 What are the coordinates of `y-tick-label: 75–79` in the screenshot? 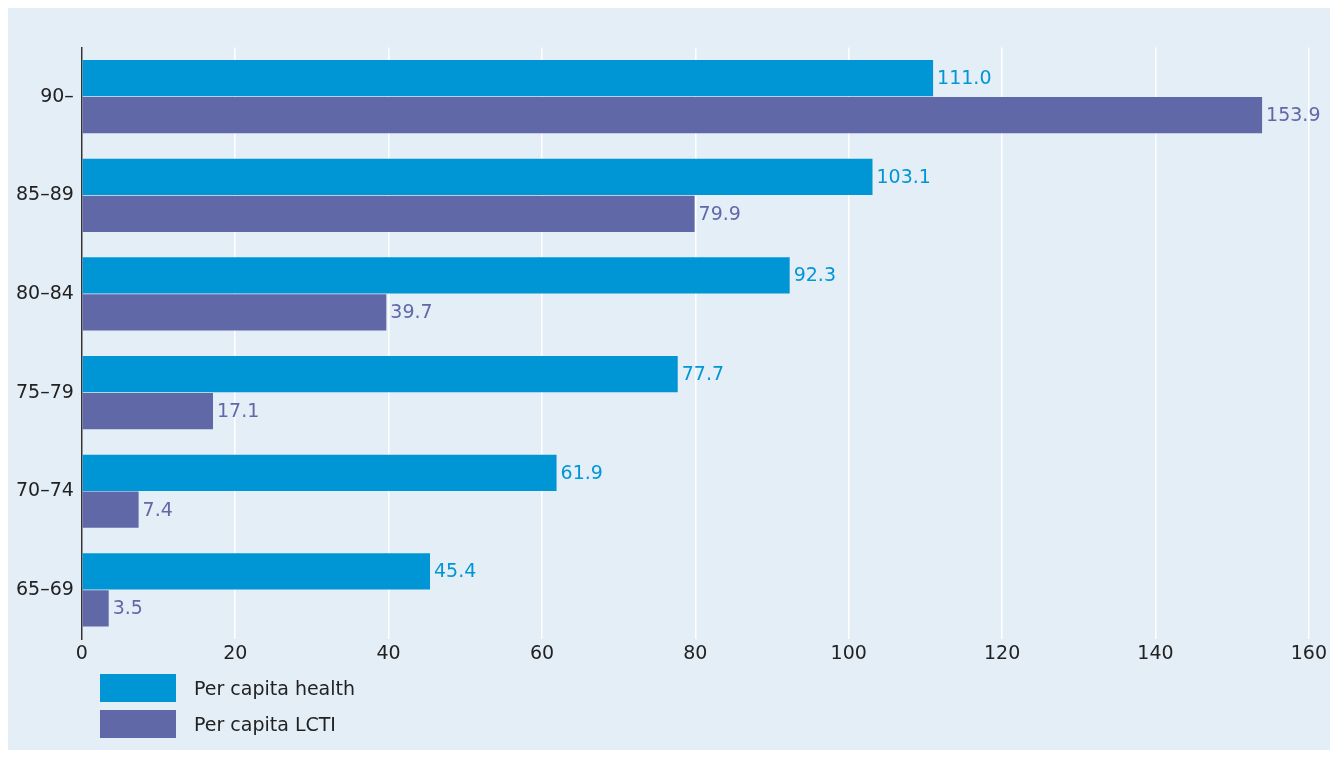 It's located at (44, 390).